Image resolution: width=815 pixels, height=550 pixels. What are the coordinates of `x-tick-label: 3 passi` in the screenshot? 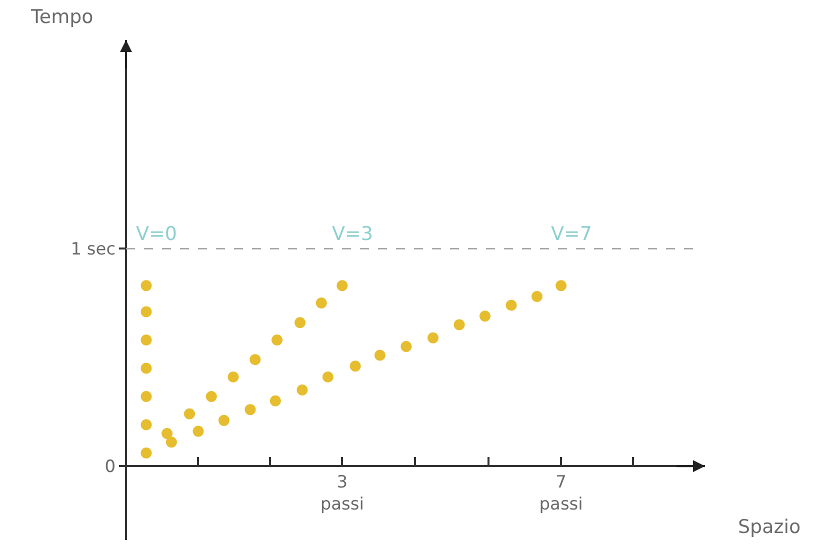 It's located at (342, 493).